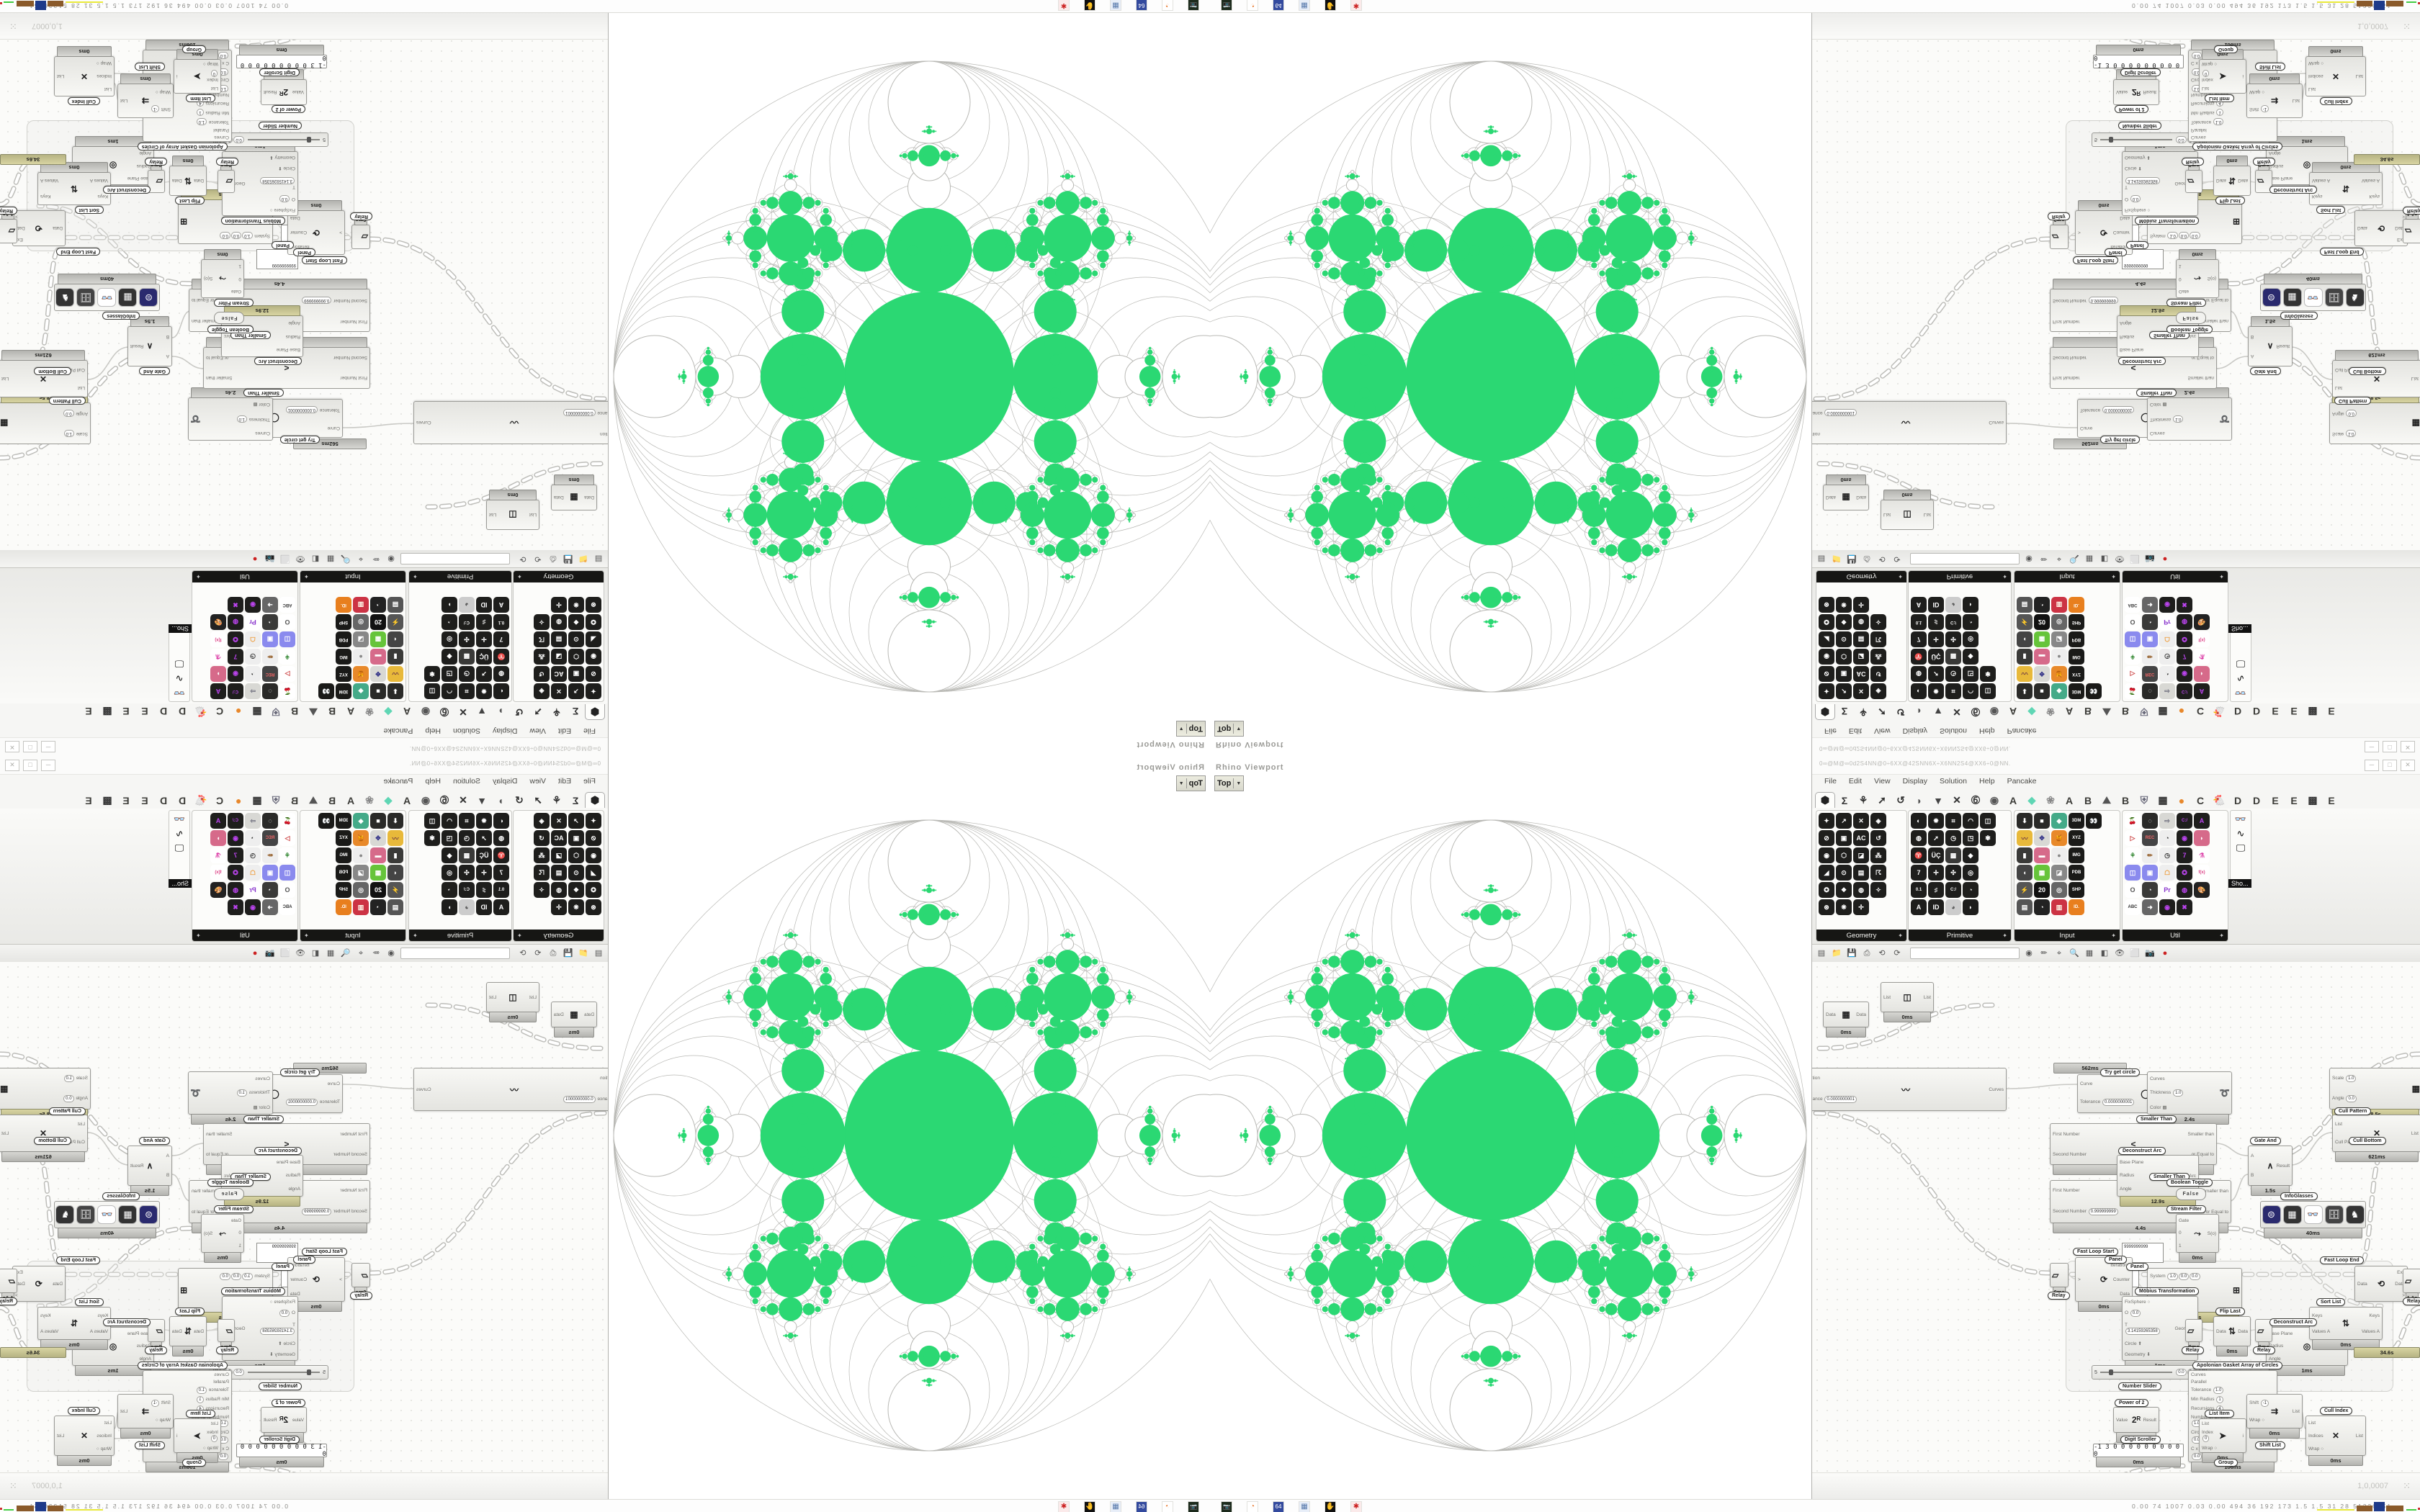 Image resolution: width=2420 pixels, height=1512 pixels. I want to click on gh-tab-14: B, so click(2088, 800).